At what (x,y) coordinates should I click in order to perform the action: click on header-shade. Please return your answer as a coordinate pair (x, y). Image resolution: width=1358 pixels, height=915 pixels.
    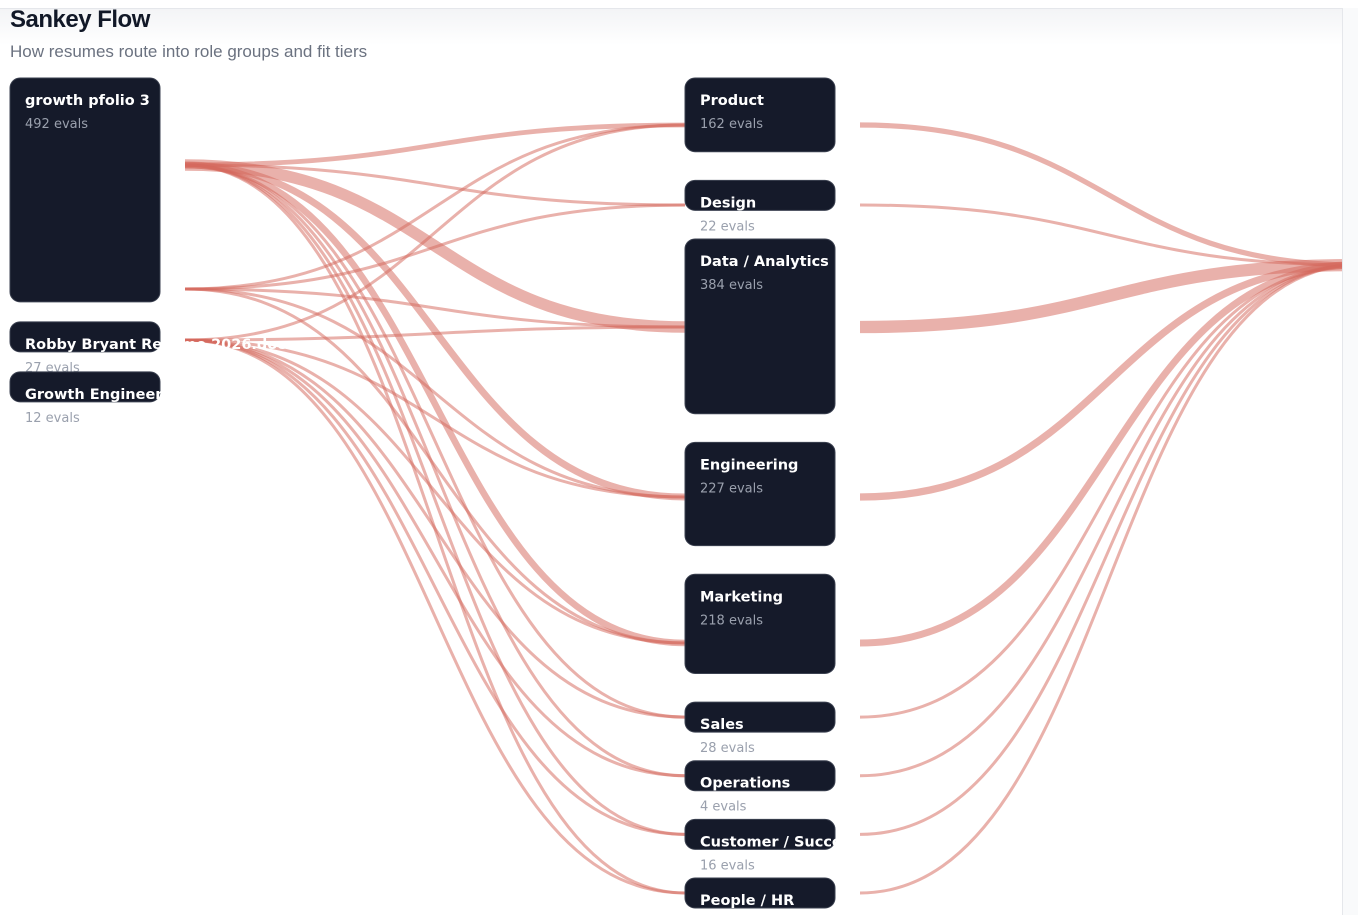
    Looking at the image, I should click on (671, 27).